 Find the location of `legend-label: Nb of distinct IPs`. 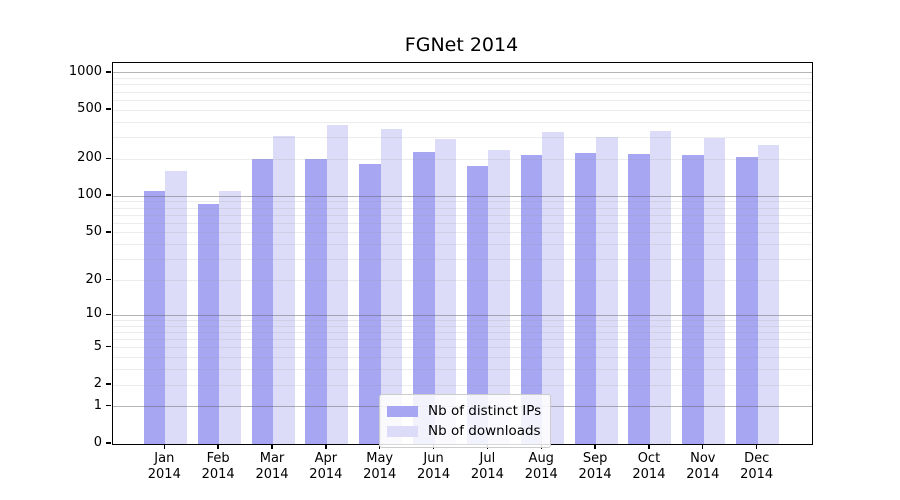

legend-label: Nb of distinct IPs is located at coordinates (485, 411).